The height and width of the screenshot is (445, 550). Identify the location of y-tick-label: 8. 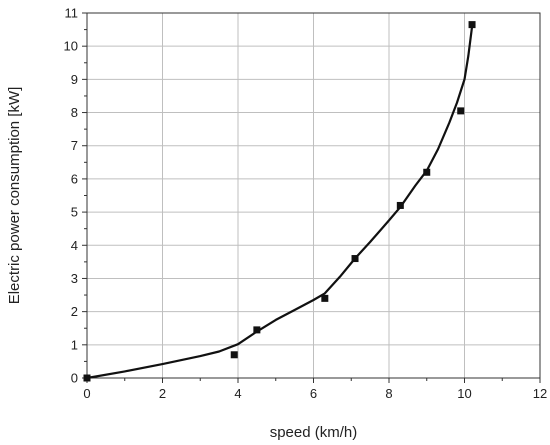
(74, 112).